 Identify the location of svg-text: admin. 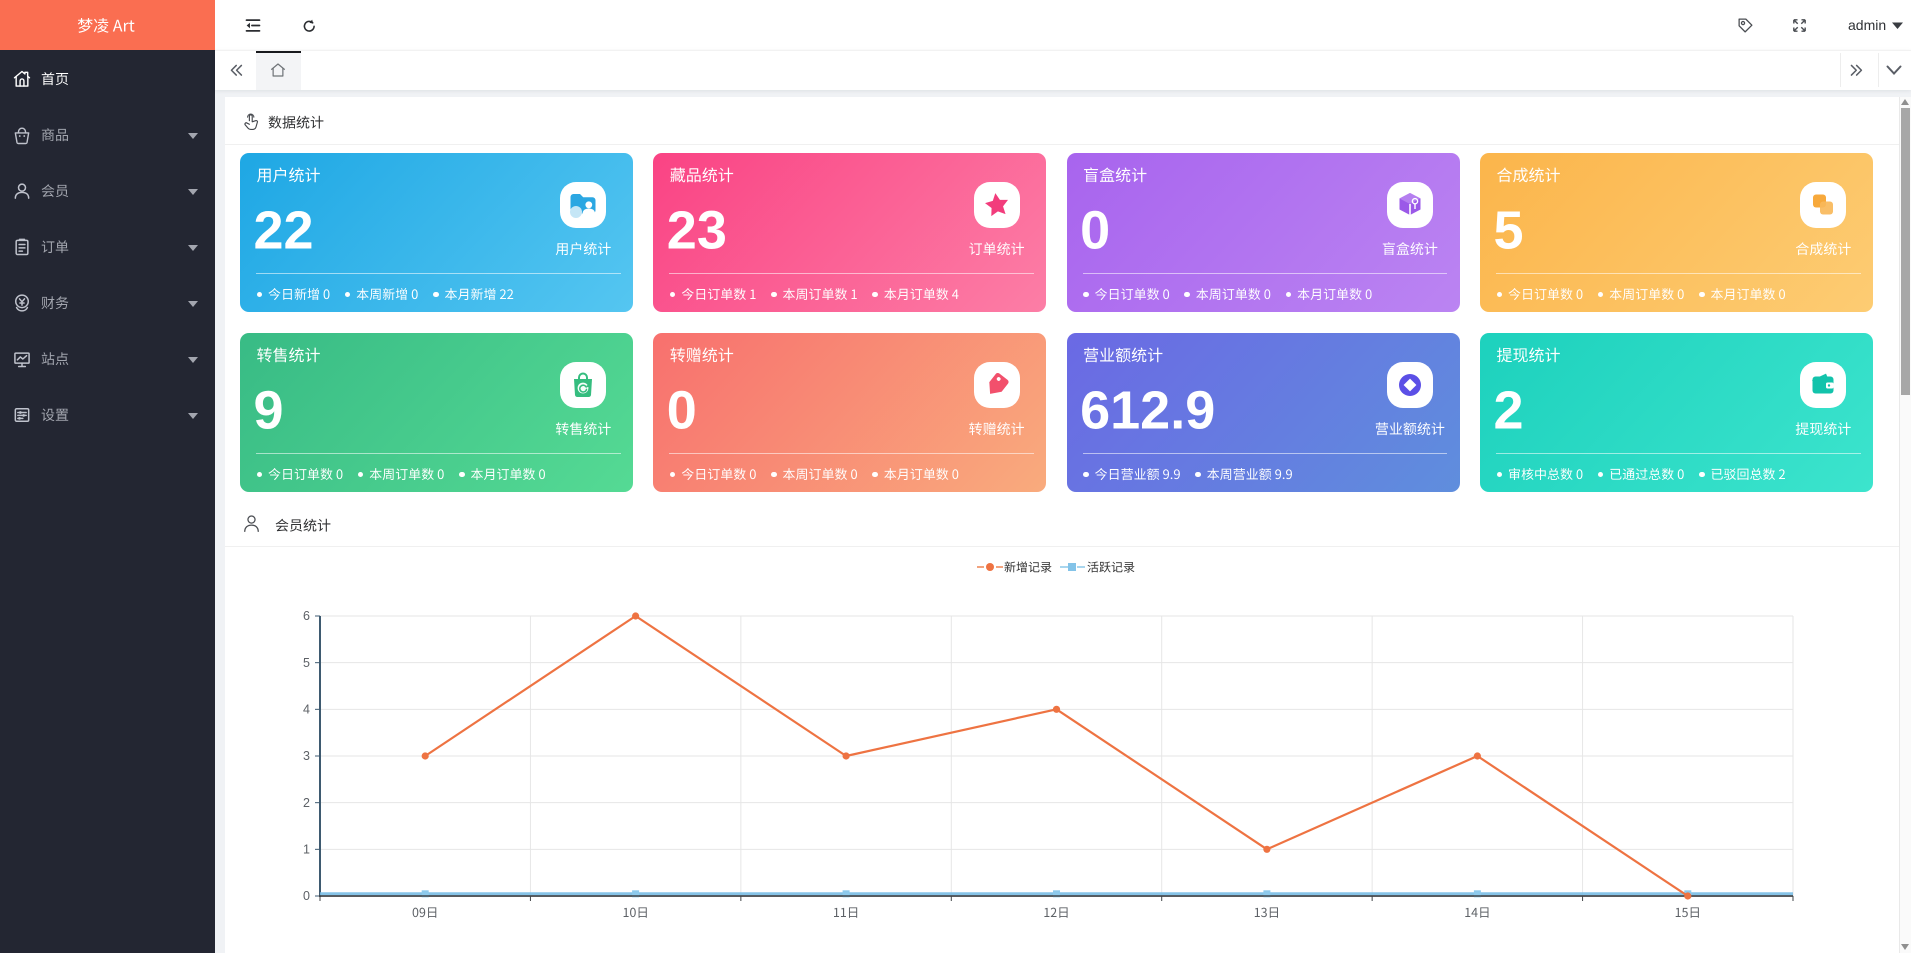
(1867, 25).